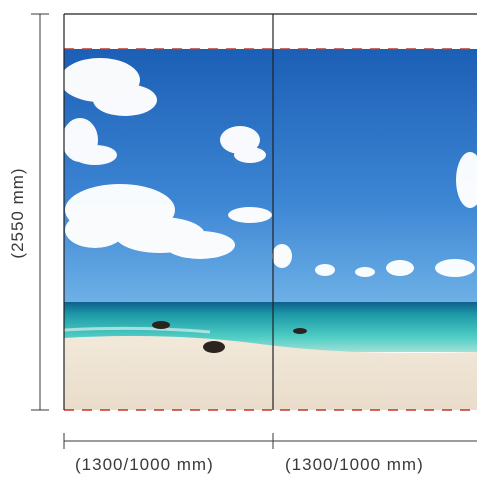 The image size is (477, 482). I want to click on height-dimension-label: (2550 mm), so click(17, 213).